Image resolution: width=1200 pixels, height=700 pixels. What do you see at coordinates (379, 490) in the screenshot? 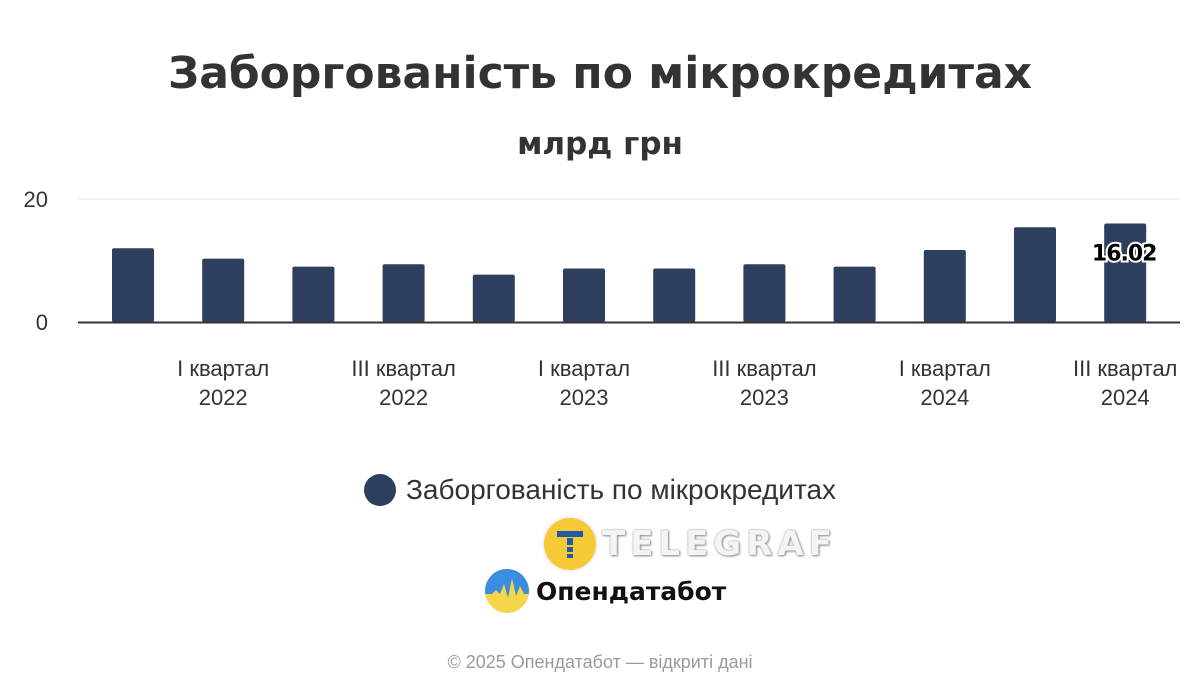
I see `legend-marker` at bounding box center [379, 490].